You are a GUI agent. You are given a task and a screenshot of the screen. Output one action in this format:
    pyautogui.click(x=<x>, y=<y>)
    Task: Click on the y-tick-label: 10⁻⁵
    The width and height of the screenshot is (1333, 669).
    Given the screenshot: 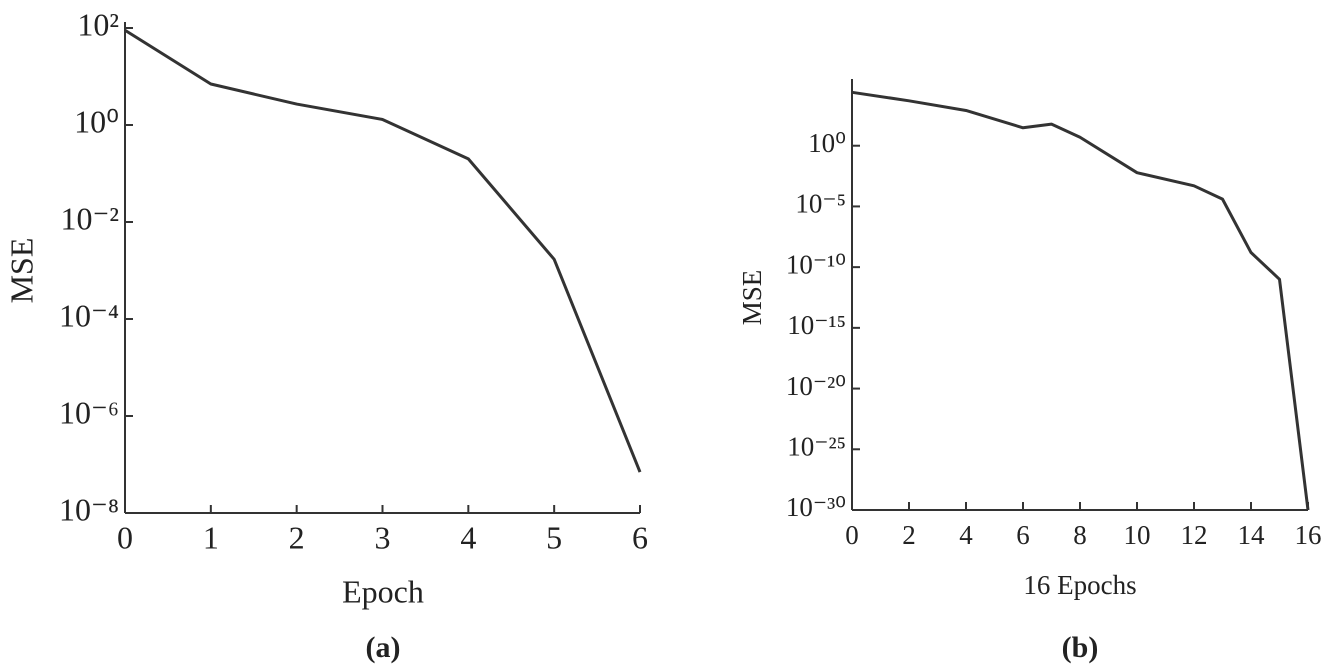 What is the action you would take?
    pyautogui.click(x=820, y=204)
    